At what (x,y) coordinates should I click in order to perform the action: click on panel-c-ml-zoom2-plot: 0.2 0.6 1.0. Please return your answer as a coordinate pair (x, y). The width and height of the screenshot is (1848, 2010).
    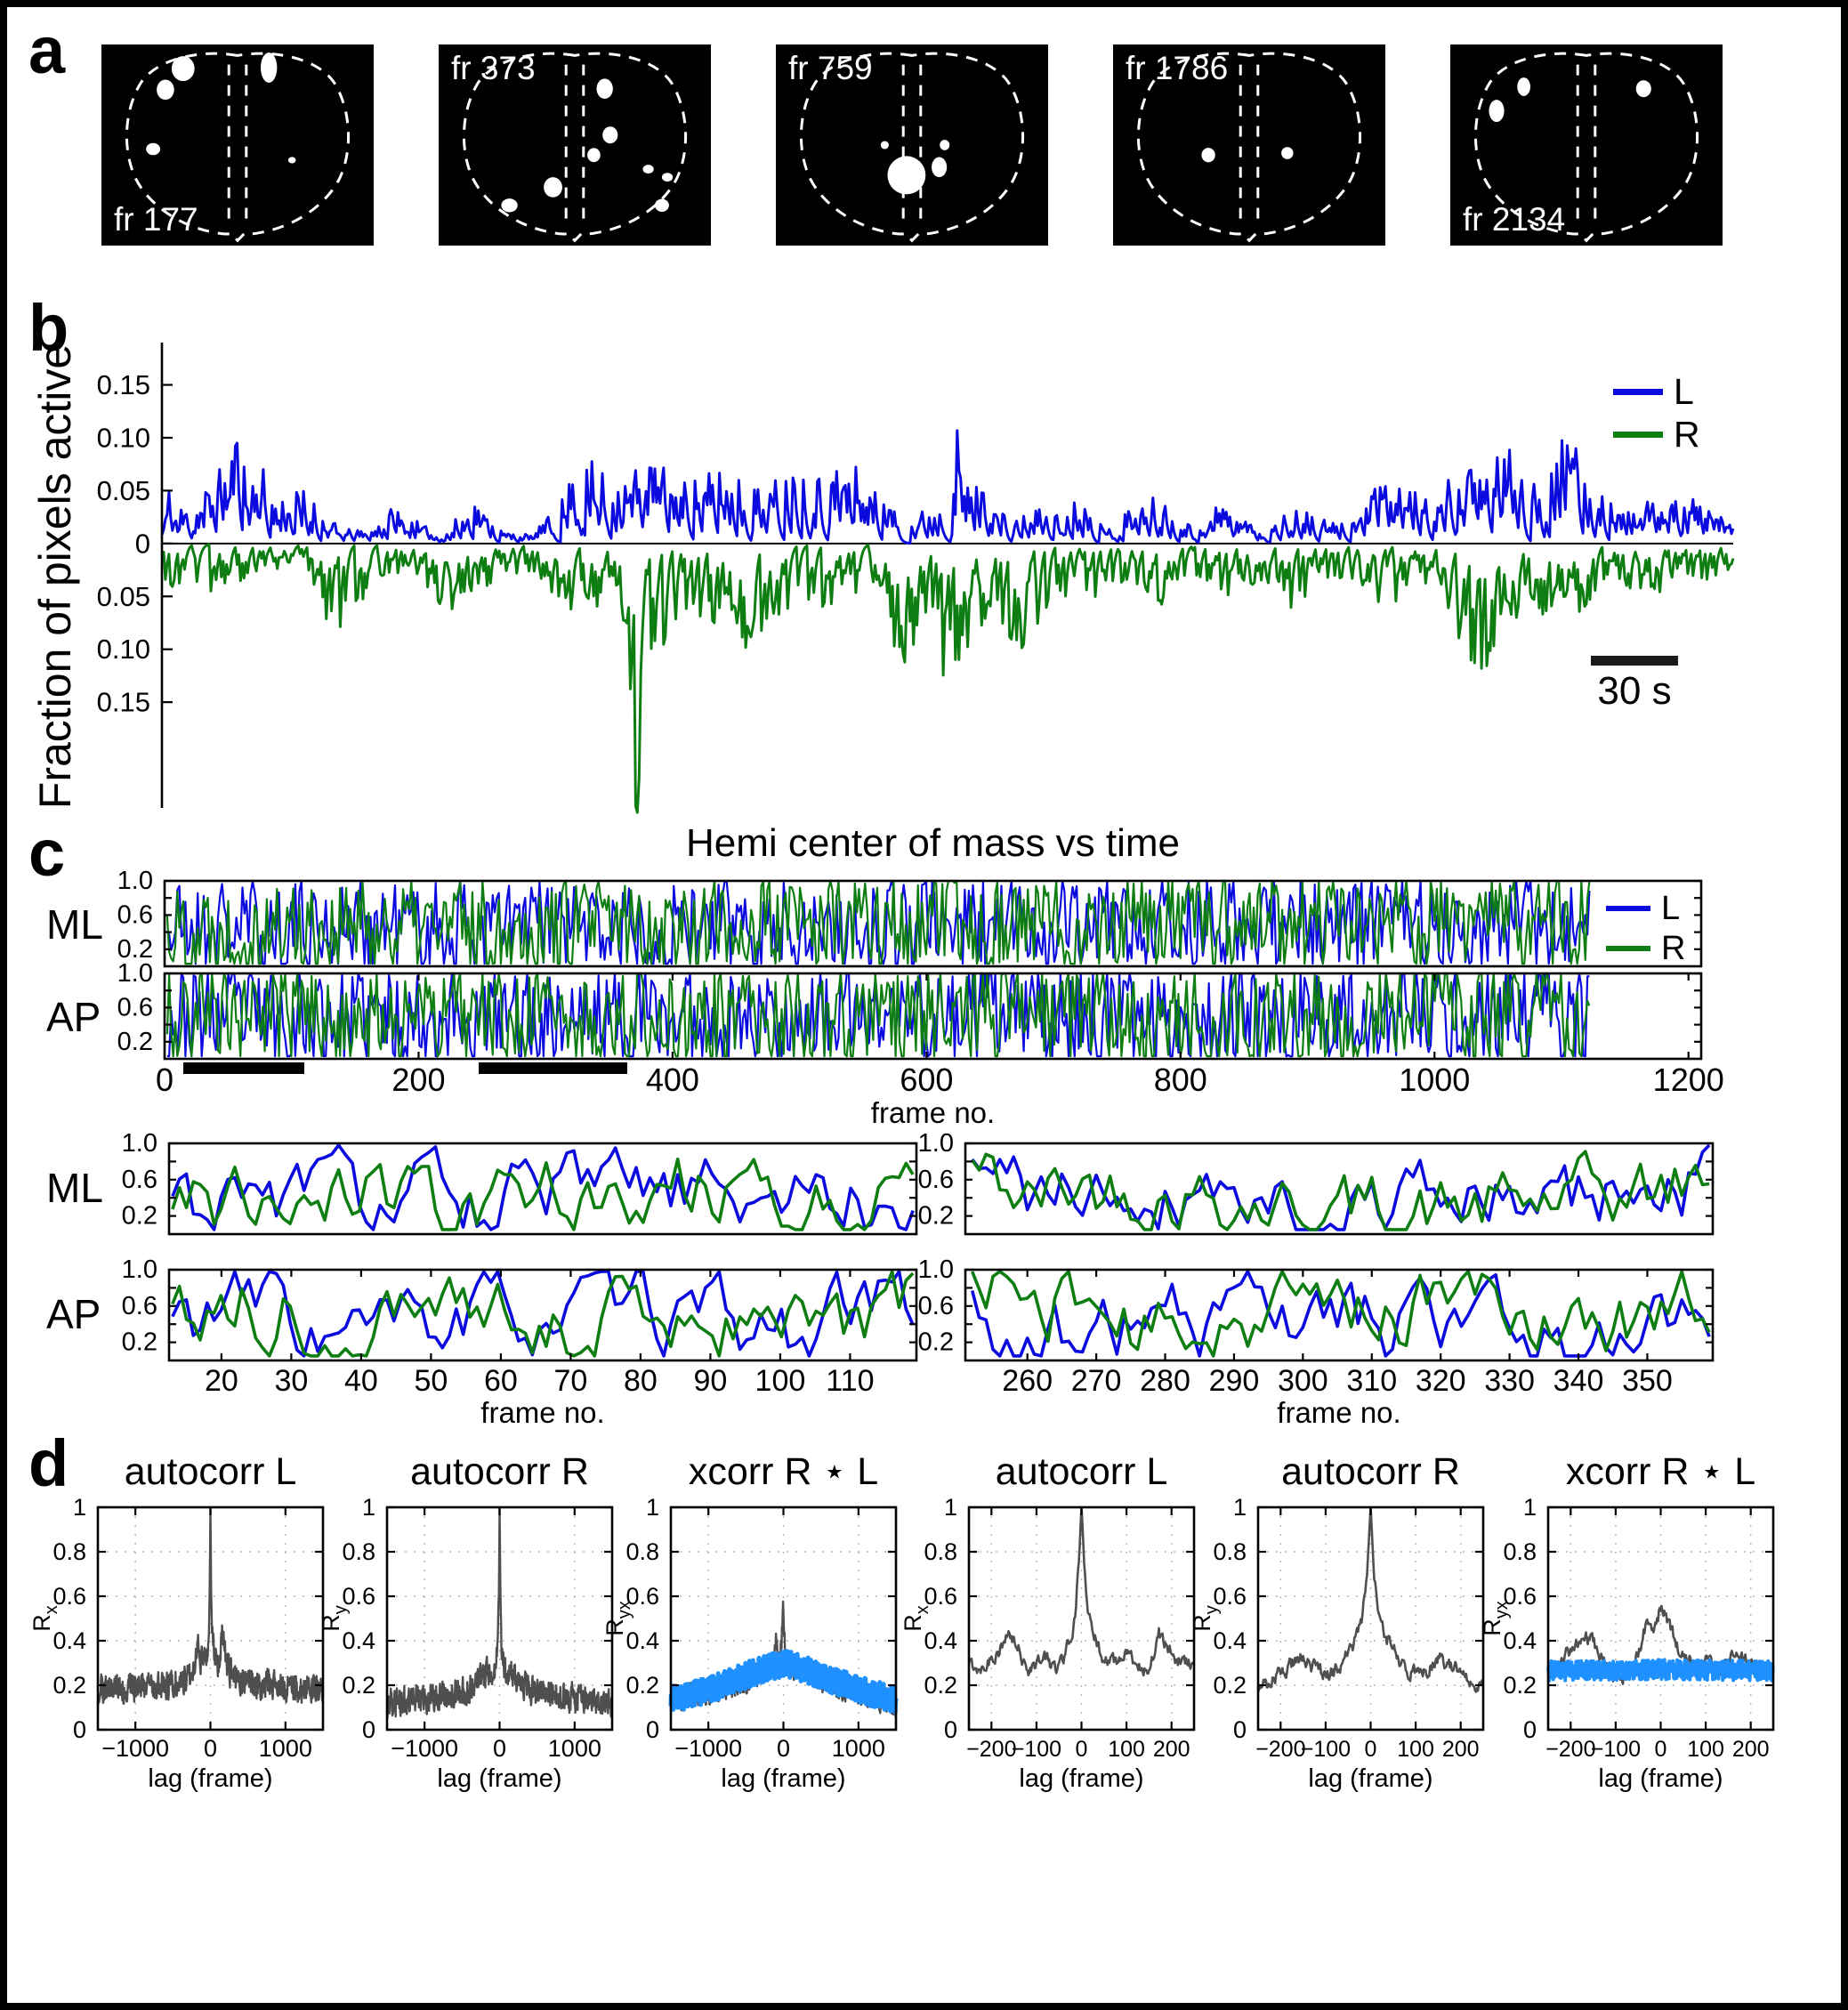
    Looking at the image, I should click on (1316, 1182).